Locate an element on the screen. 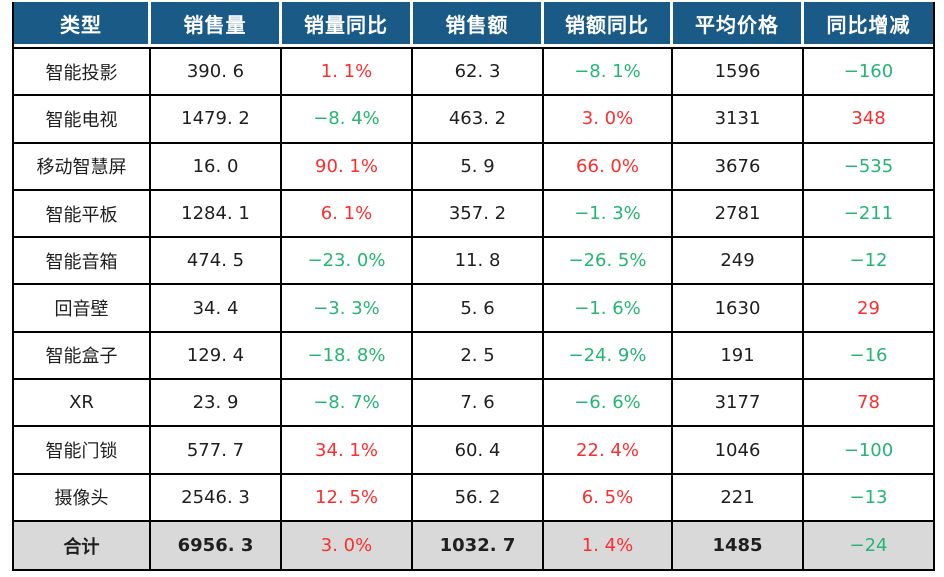 Image resolution: width=944 pixels, height=577 pixels. table-cell-r6-c3: −3. 3% is located at coordinates (347, 309).